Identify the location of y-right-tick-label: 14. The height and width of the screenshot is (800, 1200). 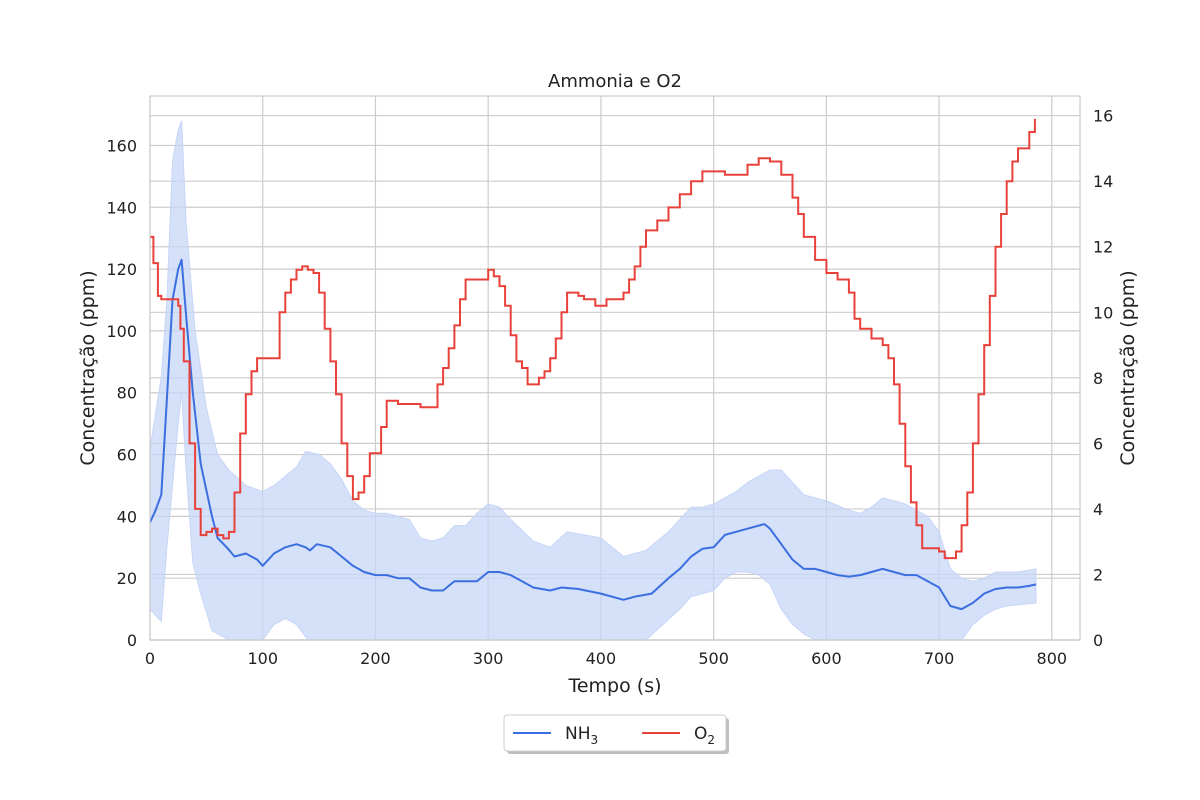
(1103, 181).